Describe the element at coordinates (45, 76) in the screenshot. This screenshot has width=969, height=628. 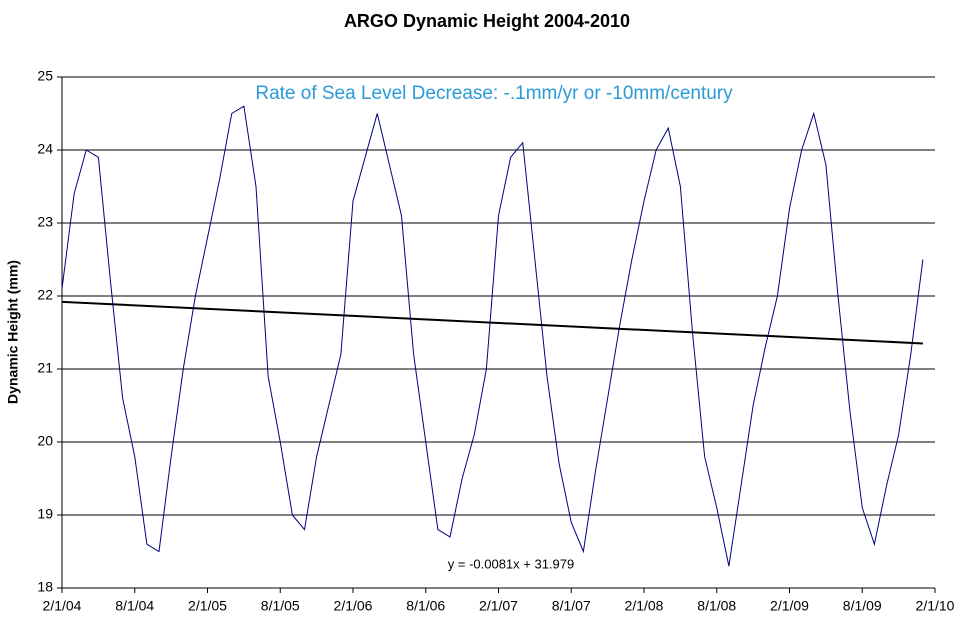
I see `y-tick-label: 25` at that location.